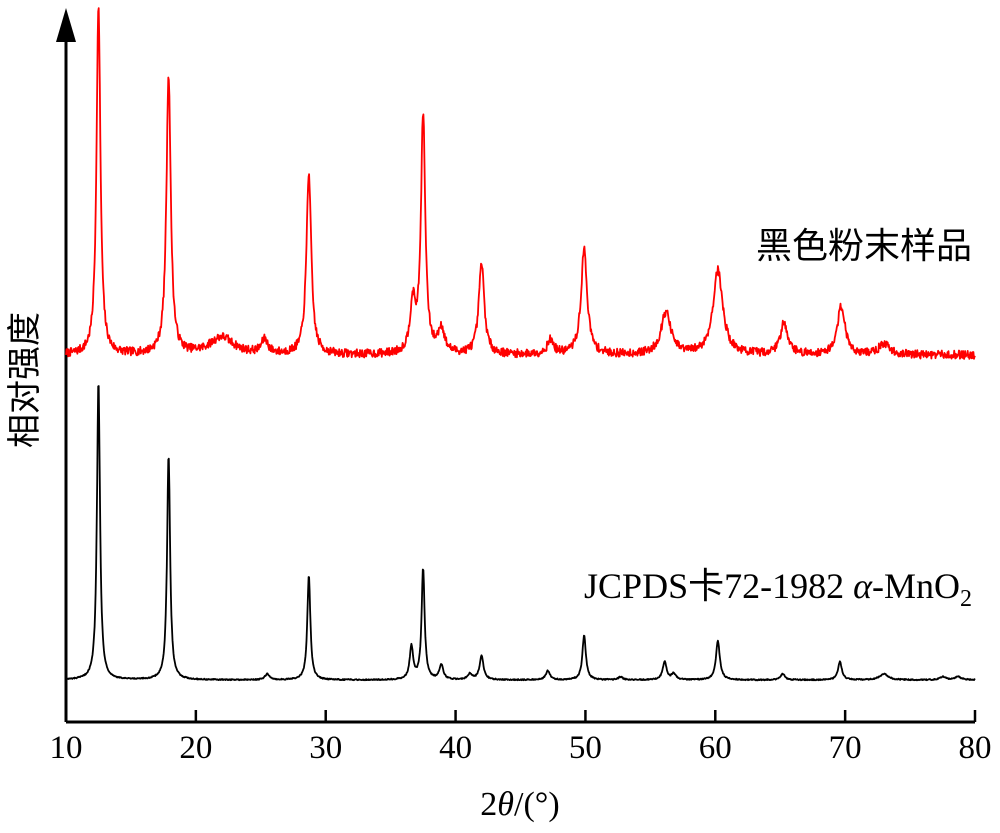 Image resolution: width=1000 pixels, height=833 pixels. Describe the element at coordinates (25, 380) in the screenshot. I see `y-axis-title: 相对强度` at that location.